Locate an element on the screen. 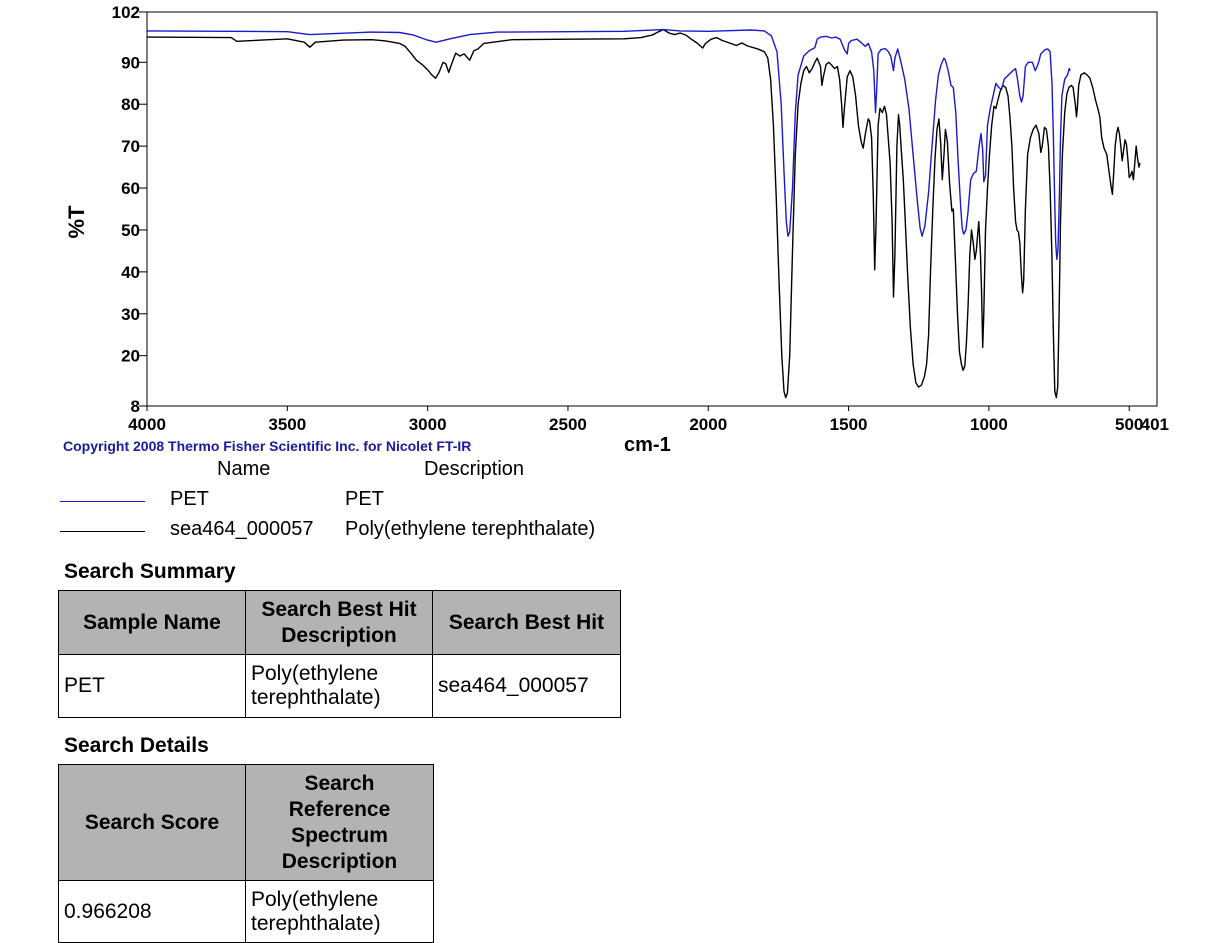 This screenshot has height=943, width=1225. legend-description-pet: PET is located at coordinates (364, 499).